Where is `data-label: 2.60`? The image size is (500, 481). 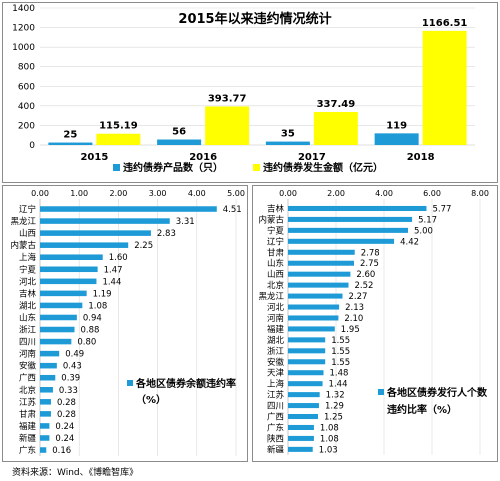
data-label: 2.60 is located at coordinates (365, 275).